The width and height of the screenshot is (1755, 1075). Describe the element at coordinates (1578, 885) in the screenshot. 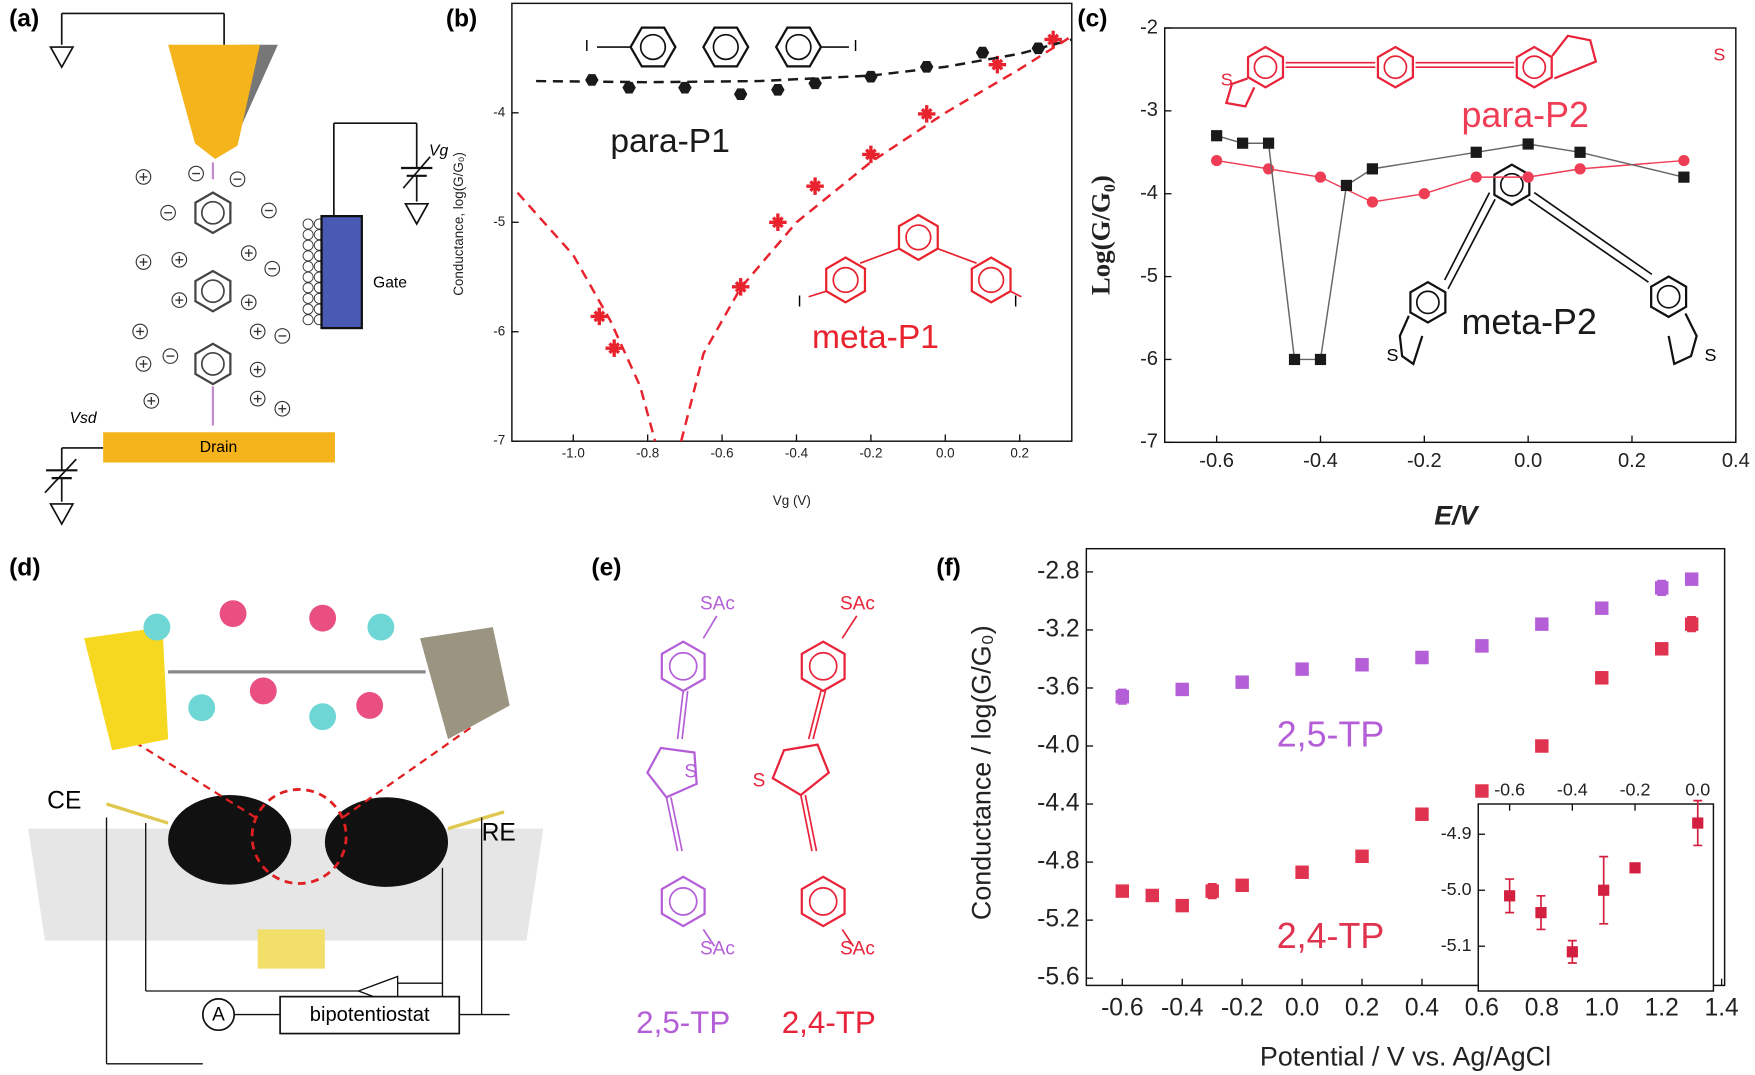

I see `chart: -0.6 -0.4 -0.2 0.0 -5.1 -5.0 -4.9` at that location.